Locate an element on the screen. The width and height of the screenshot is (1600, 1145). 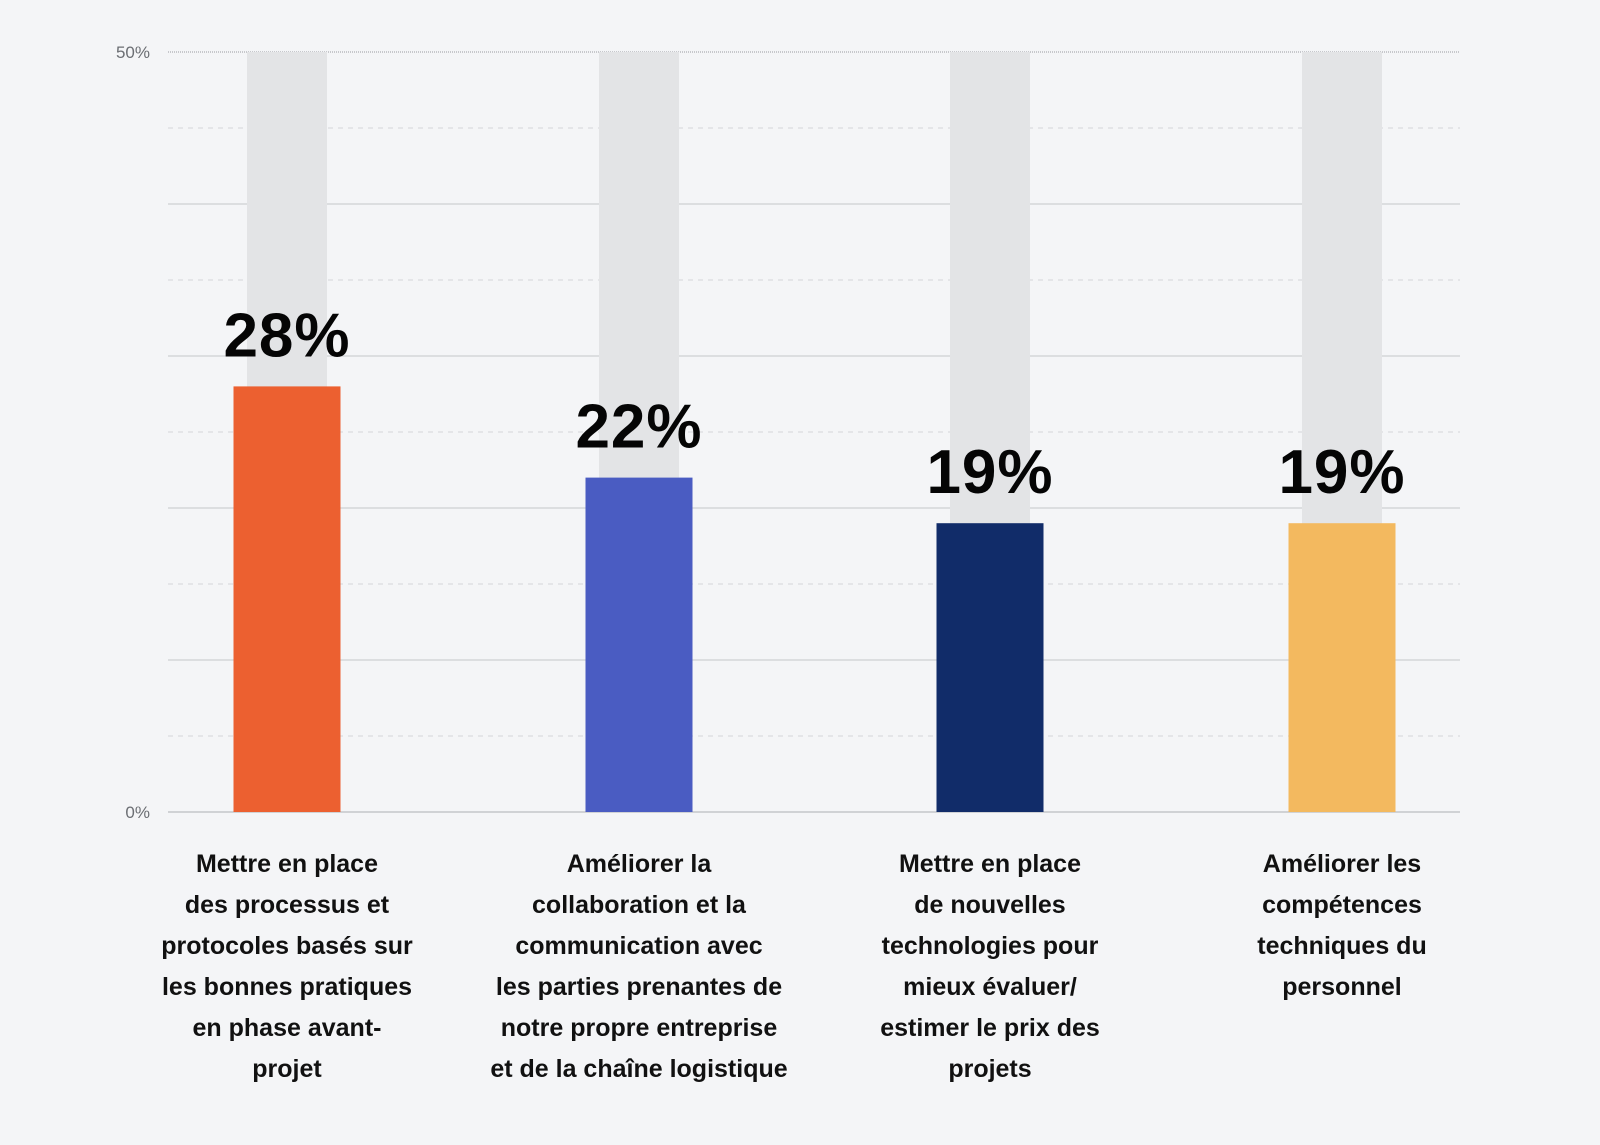
category-label-line: et de la chaîne logistique is located at coordinates (638, 1069).